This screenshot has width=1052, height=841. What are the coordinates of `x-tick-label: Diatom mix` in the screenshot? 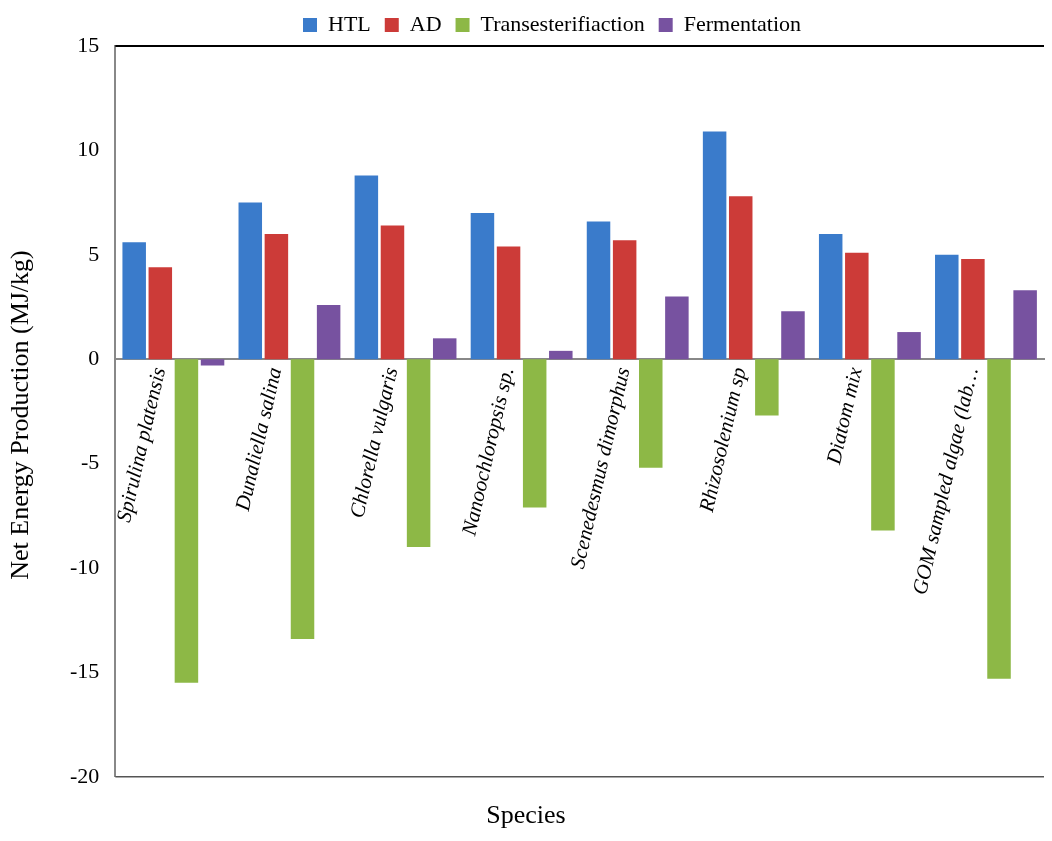 It's located at (843, 416).